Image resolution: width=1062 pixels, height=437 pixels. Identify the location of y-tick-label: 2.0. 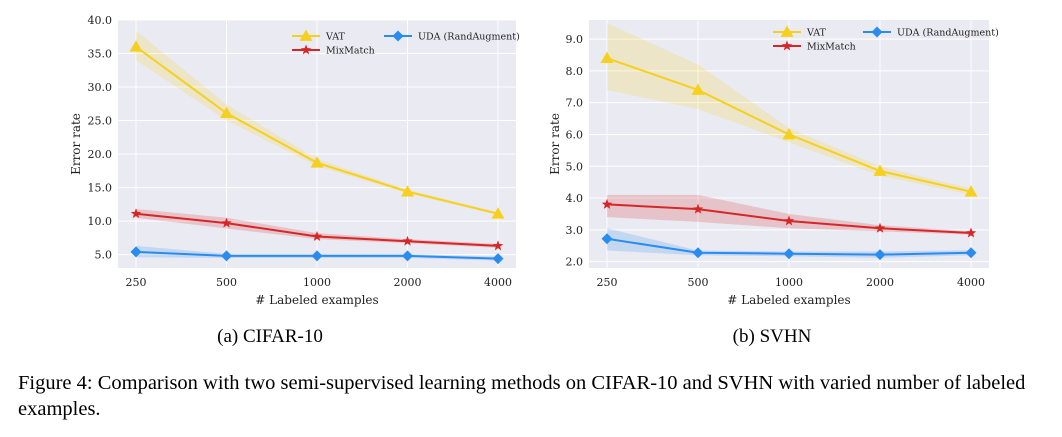
(575, 262).